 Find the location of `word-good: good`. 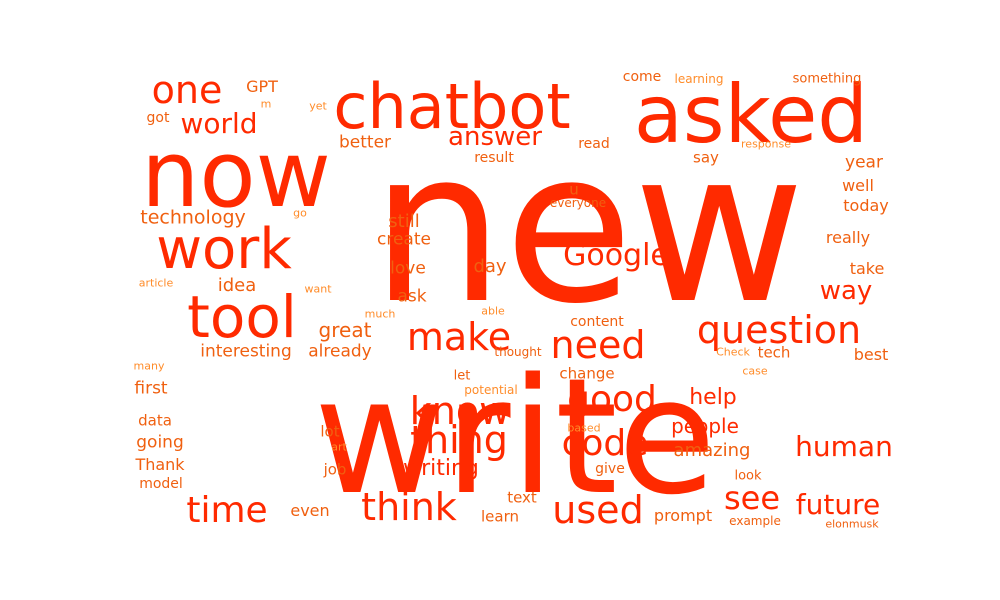

word-good: good is located at coordinates (612, 399).